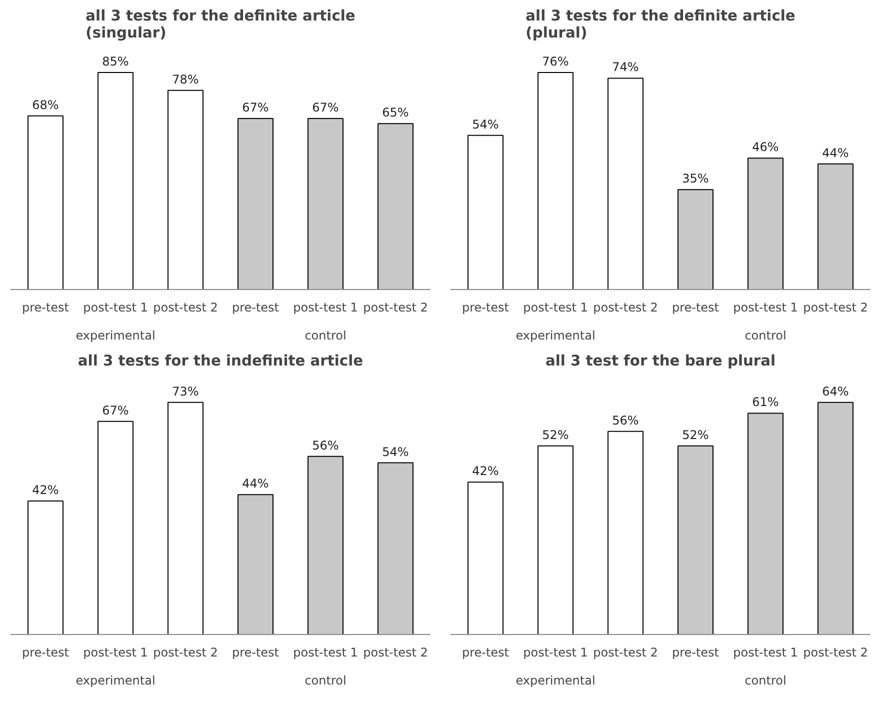 This screenshot has height=701, width=890. I want to click on data-label: 61%, so click(765, 402).